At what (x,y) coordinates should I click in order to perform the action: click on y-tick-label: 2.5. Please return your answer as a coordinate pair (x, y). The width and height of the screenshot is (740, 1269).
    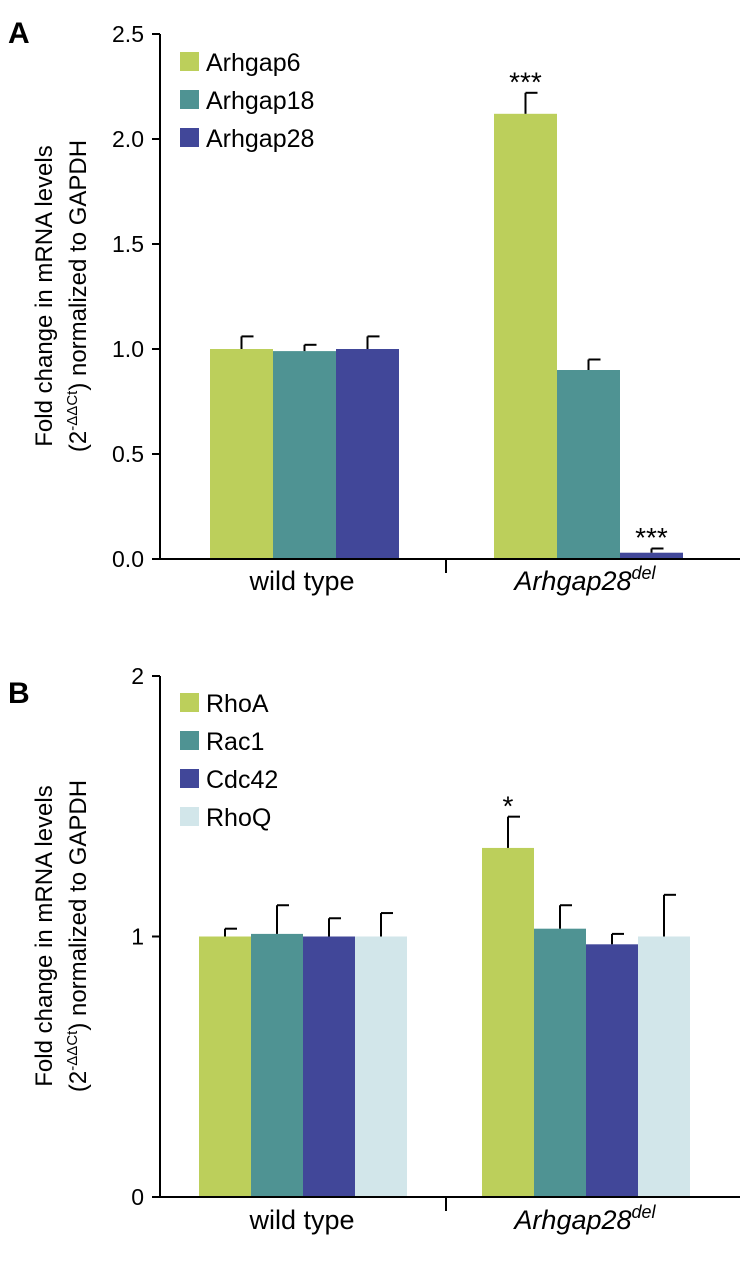
    Looking at the image, I should click on (128, 34).